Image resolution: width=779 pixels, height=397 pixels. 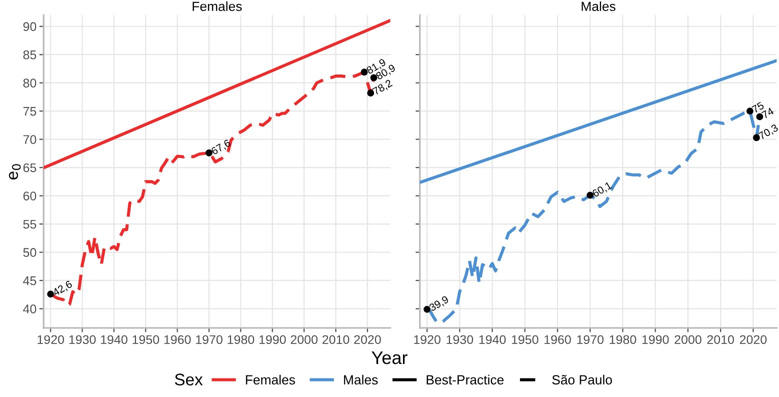 I want to click on y-tick-label: 70, so click(x=29, y=139).